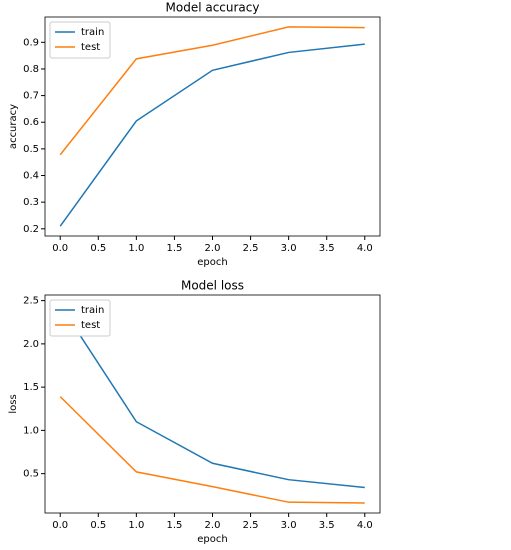 The width and height of the screenshot is (511, 550). Describe the element at coordinates (31, 202) in the screenshot. I see `y-tick-label: 0.3` at that location.